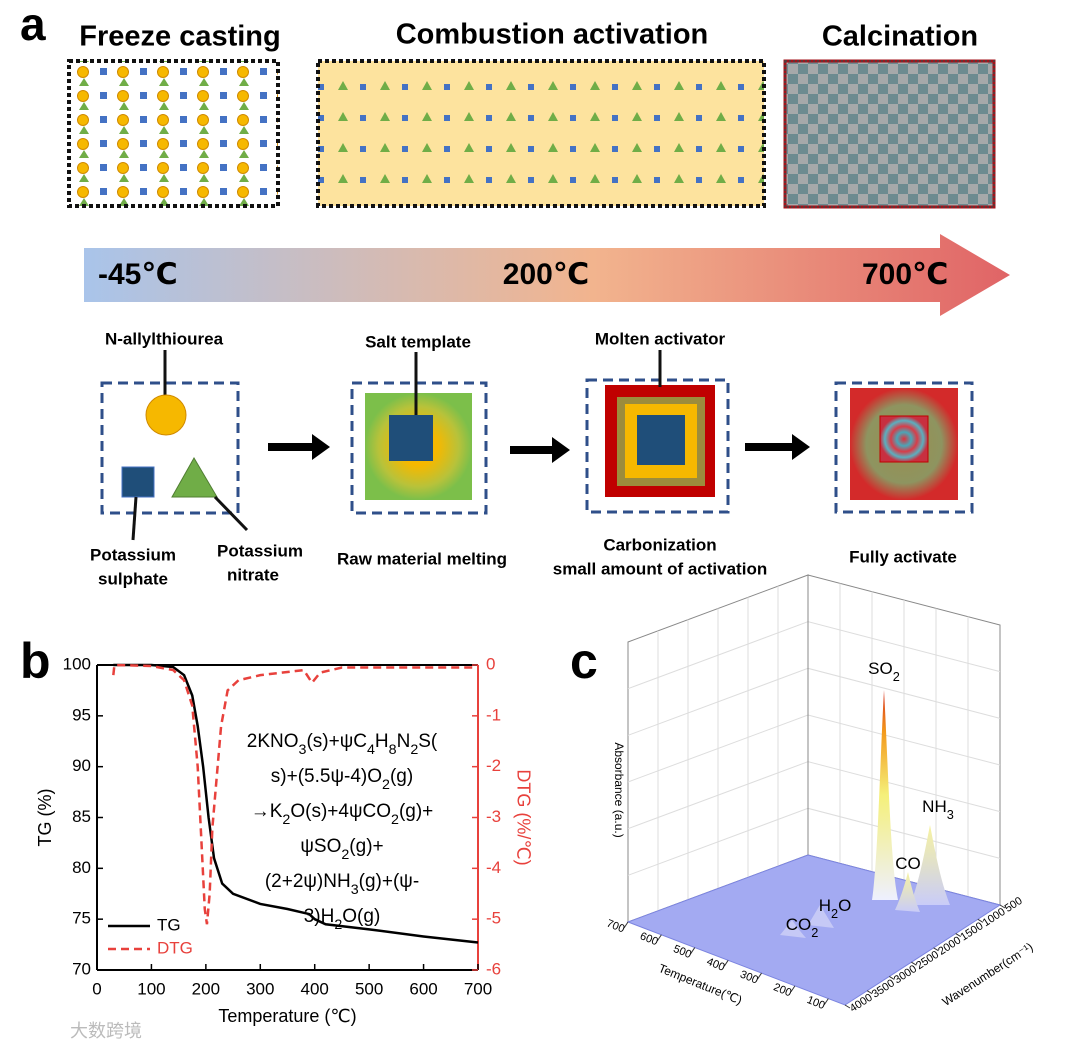 The height and width of the screenshot is (1053, 1080). I want to click on y2-tick-label: -5, so click(493, 918).